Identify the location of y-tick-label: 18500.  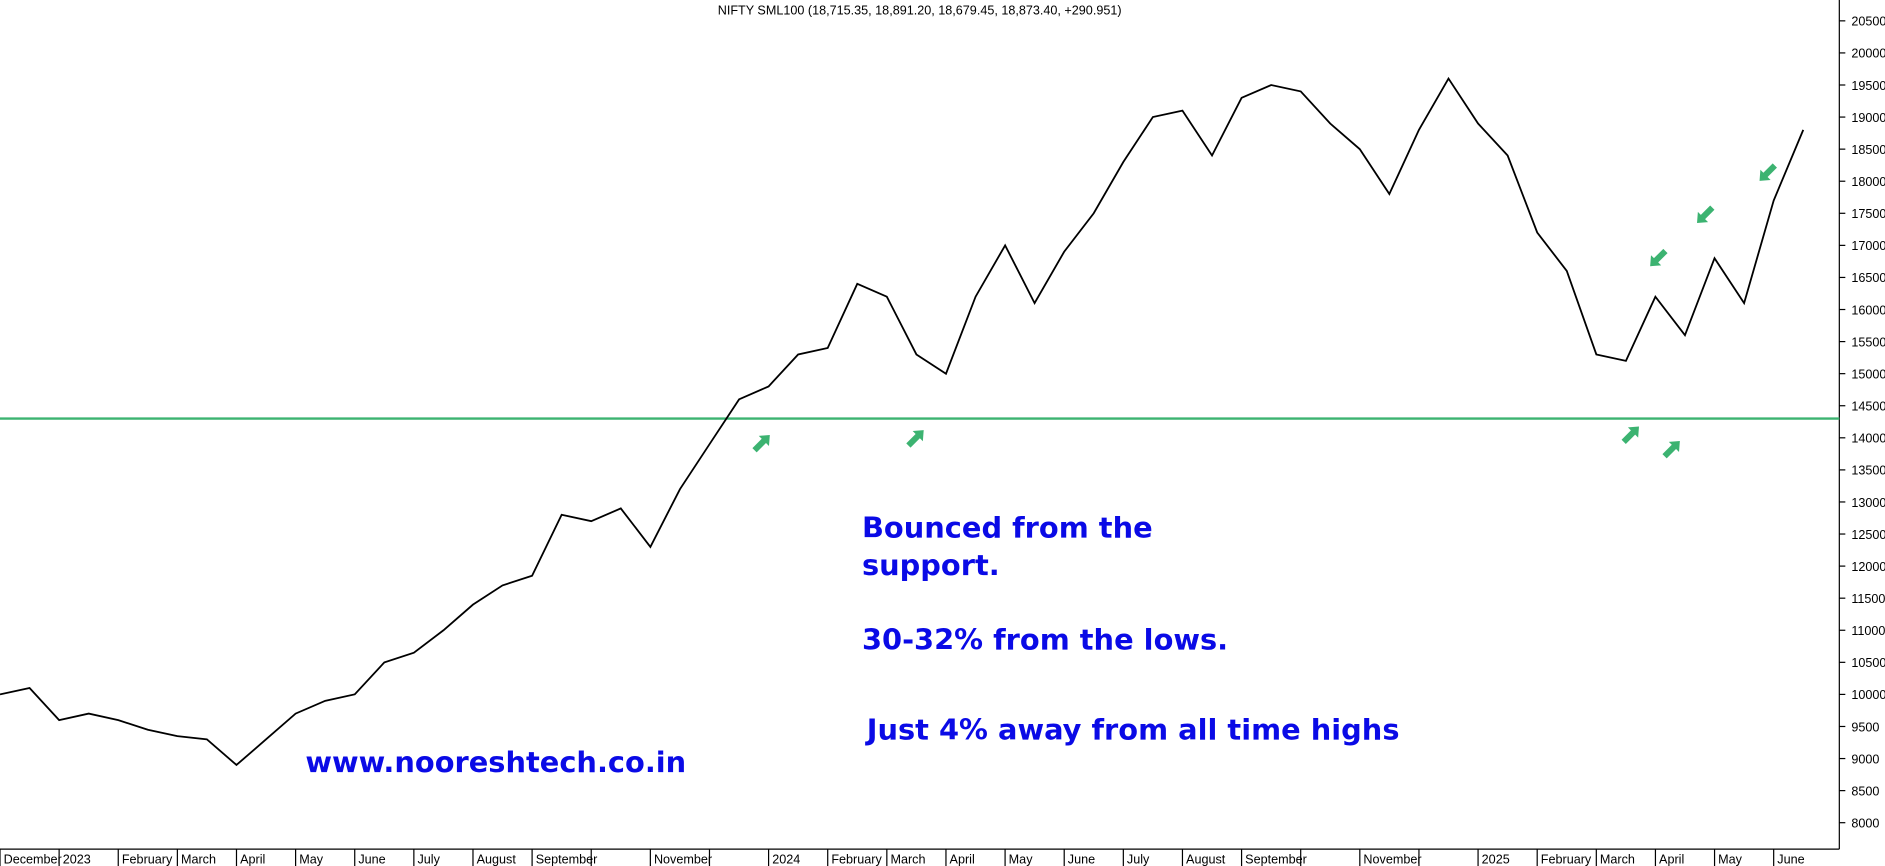
(1868, 150).